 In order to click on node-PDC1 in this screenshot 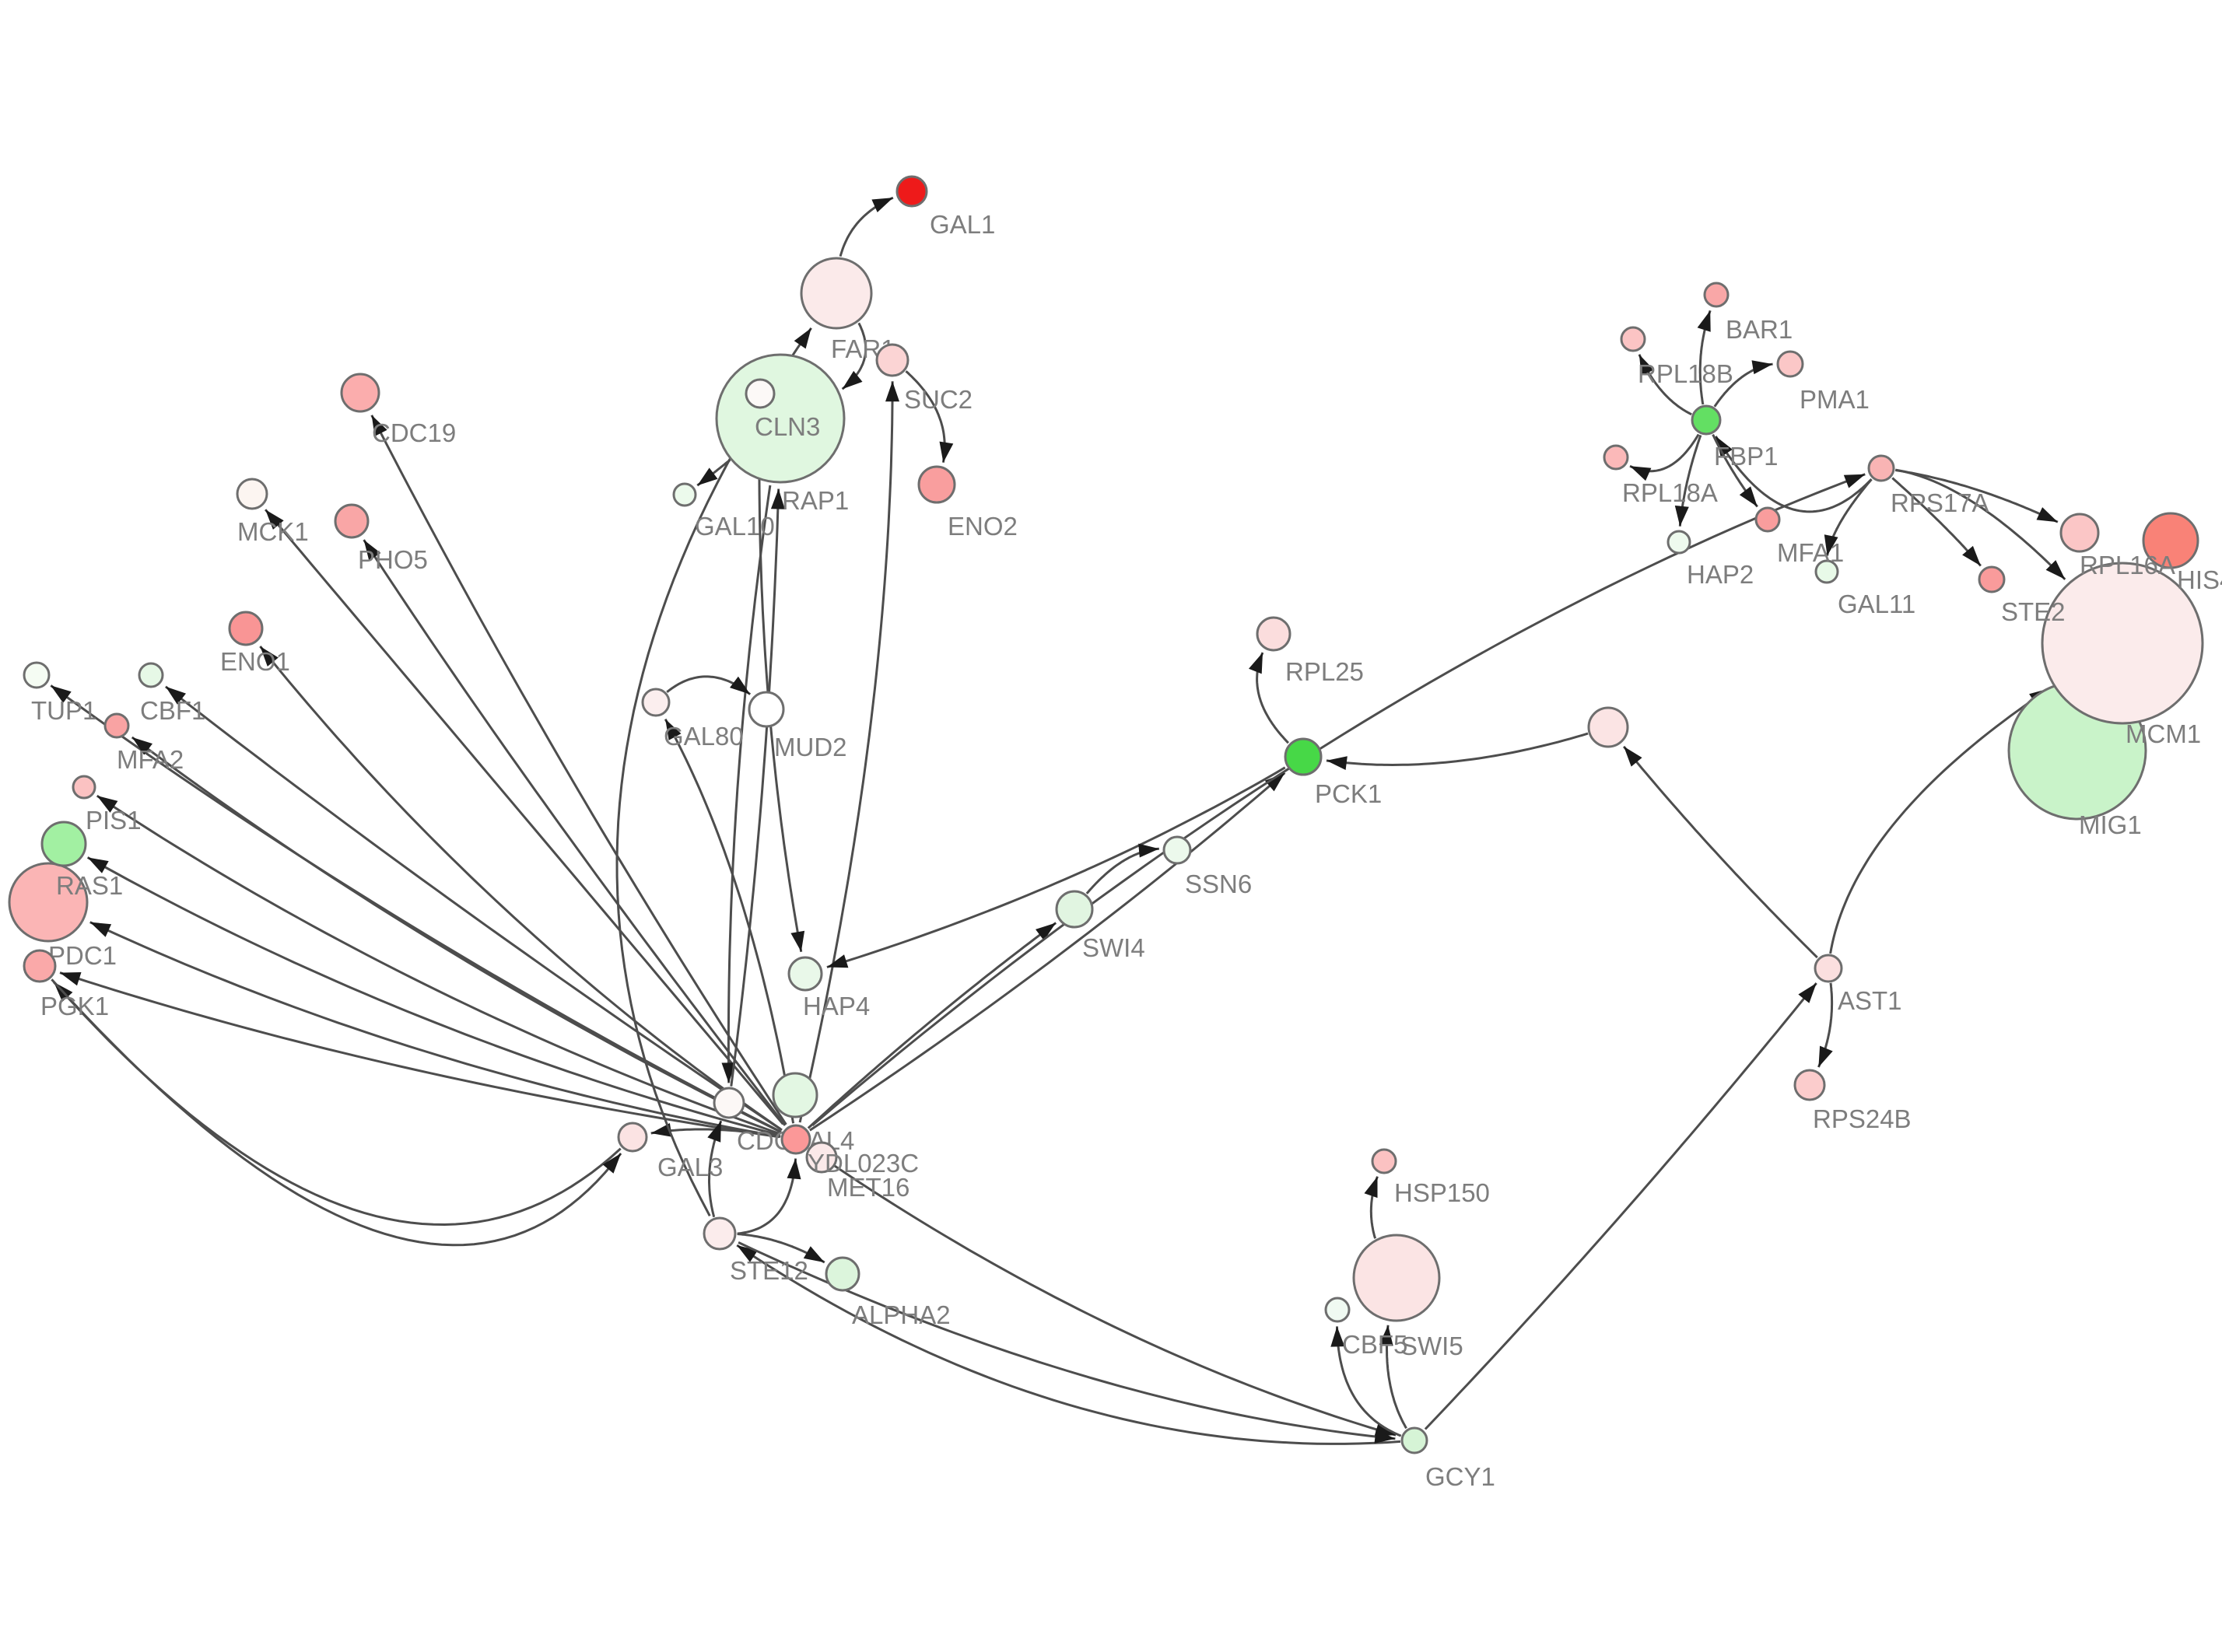, I will do `click(48, 902)`.